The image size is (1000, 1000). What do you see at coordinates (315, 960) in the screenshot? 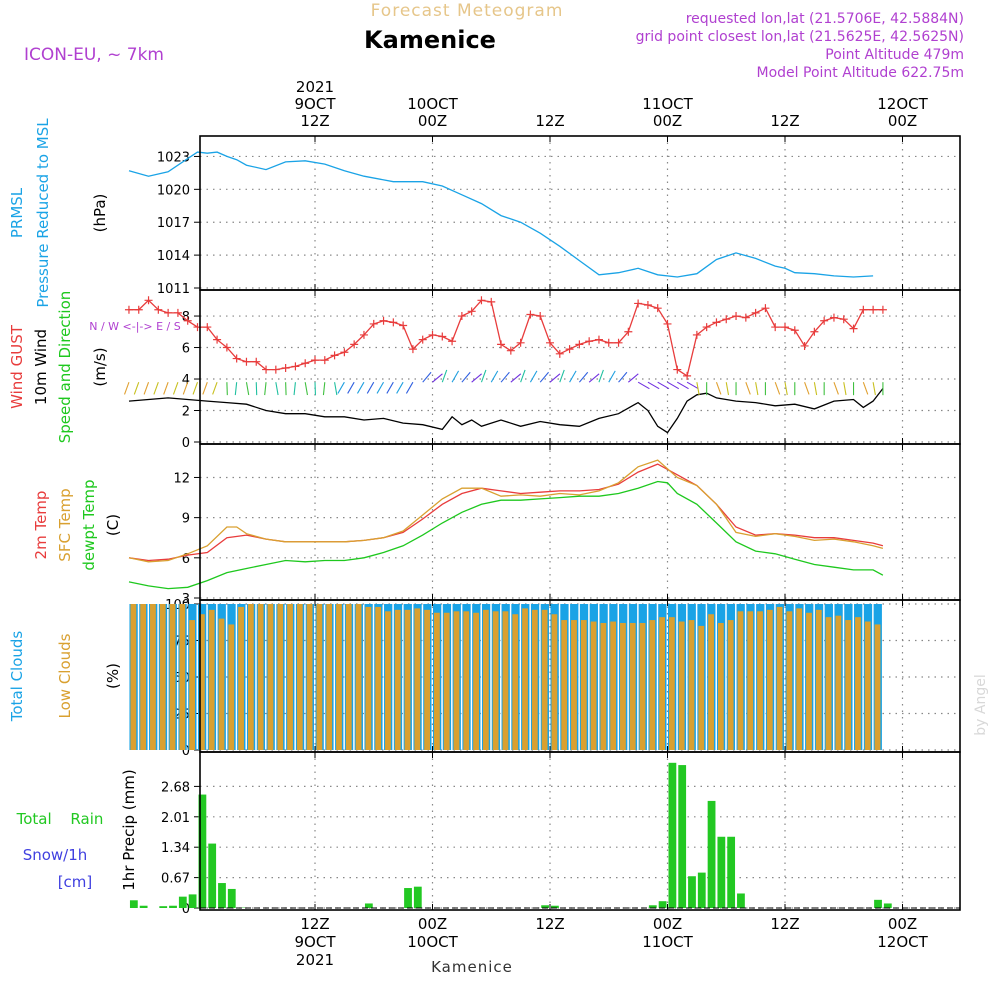
I see `bottom-time-year: 2021` at bounding box center [315, 960].